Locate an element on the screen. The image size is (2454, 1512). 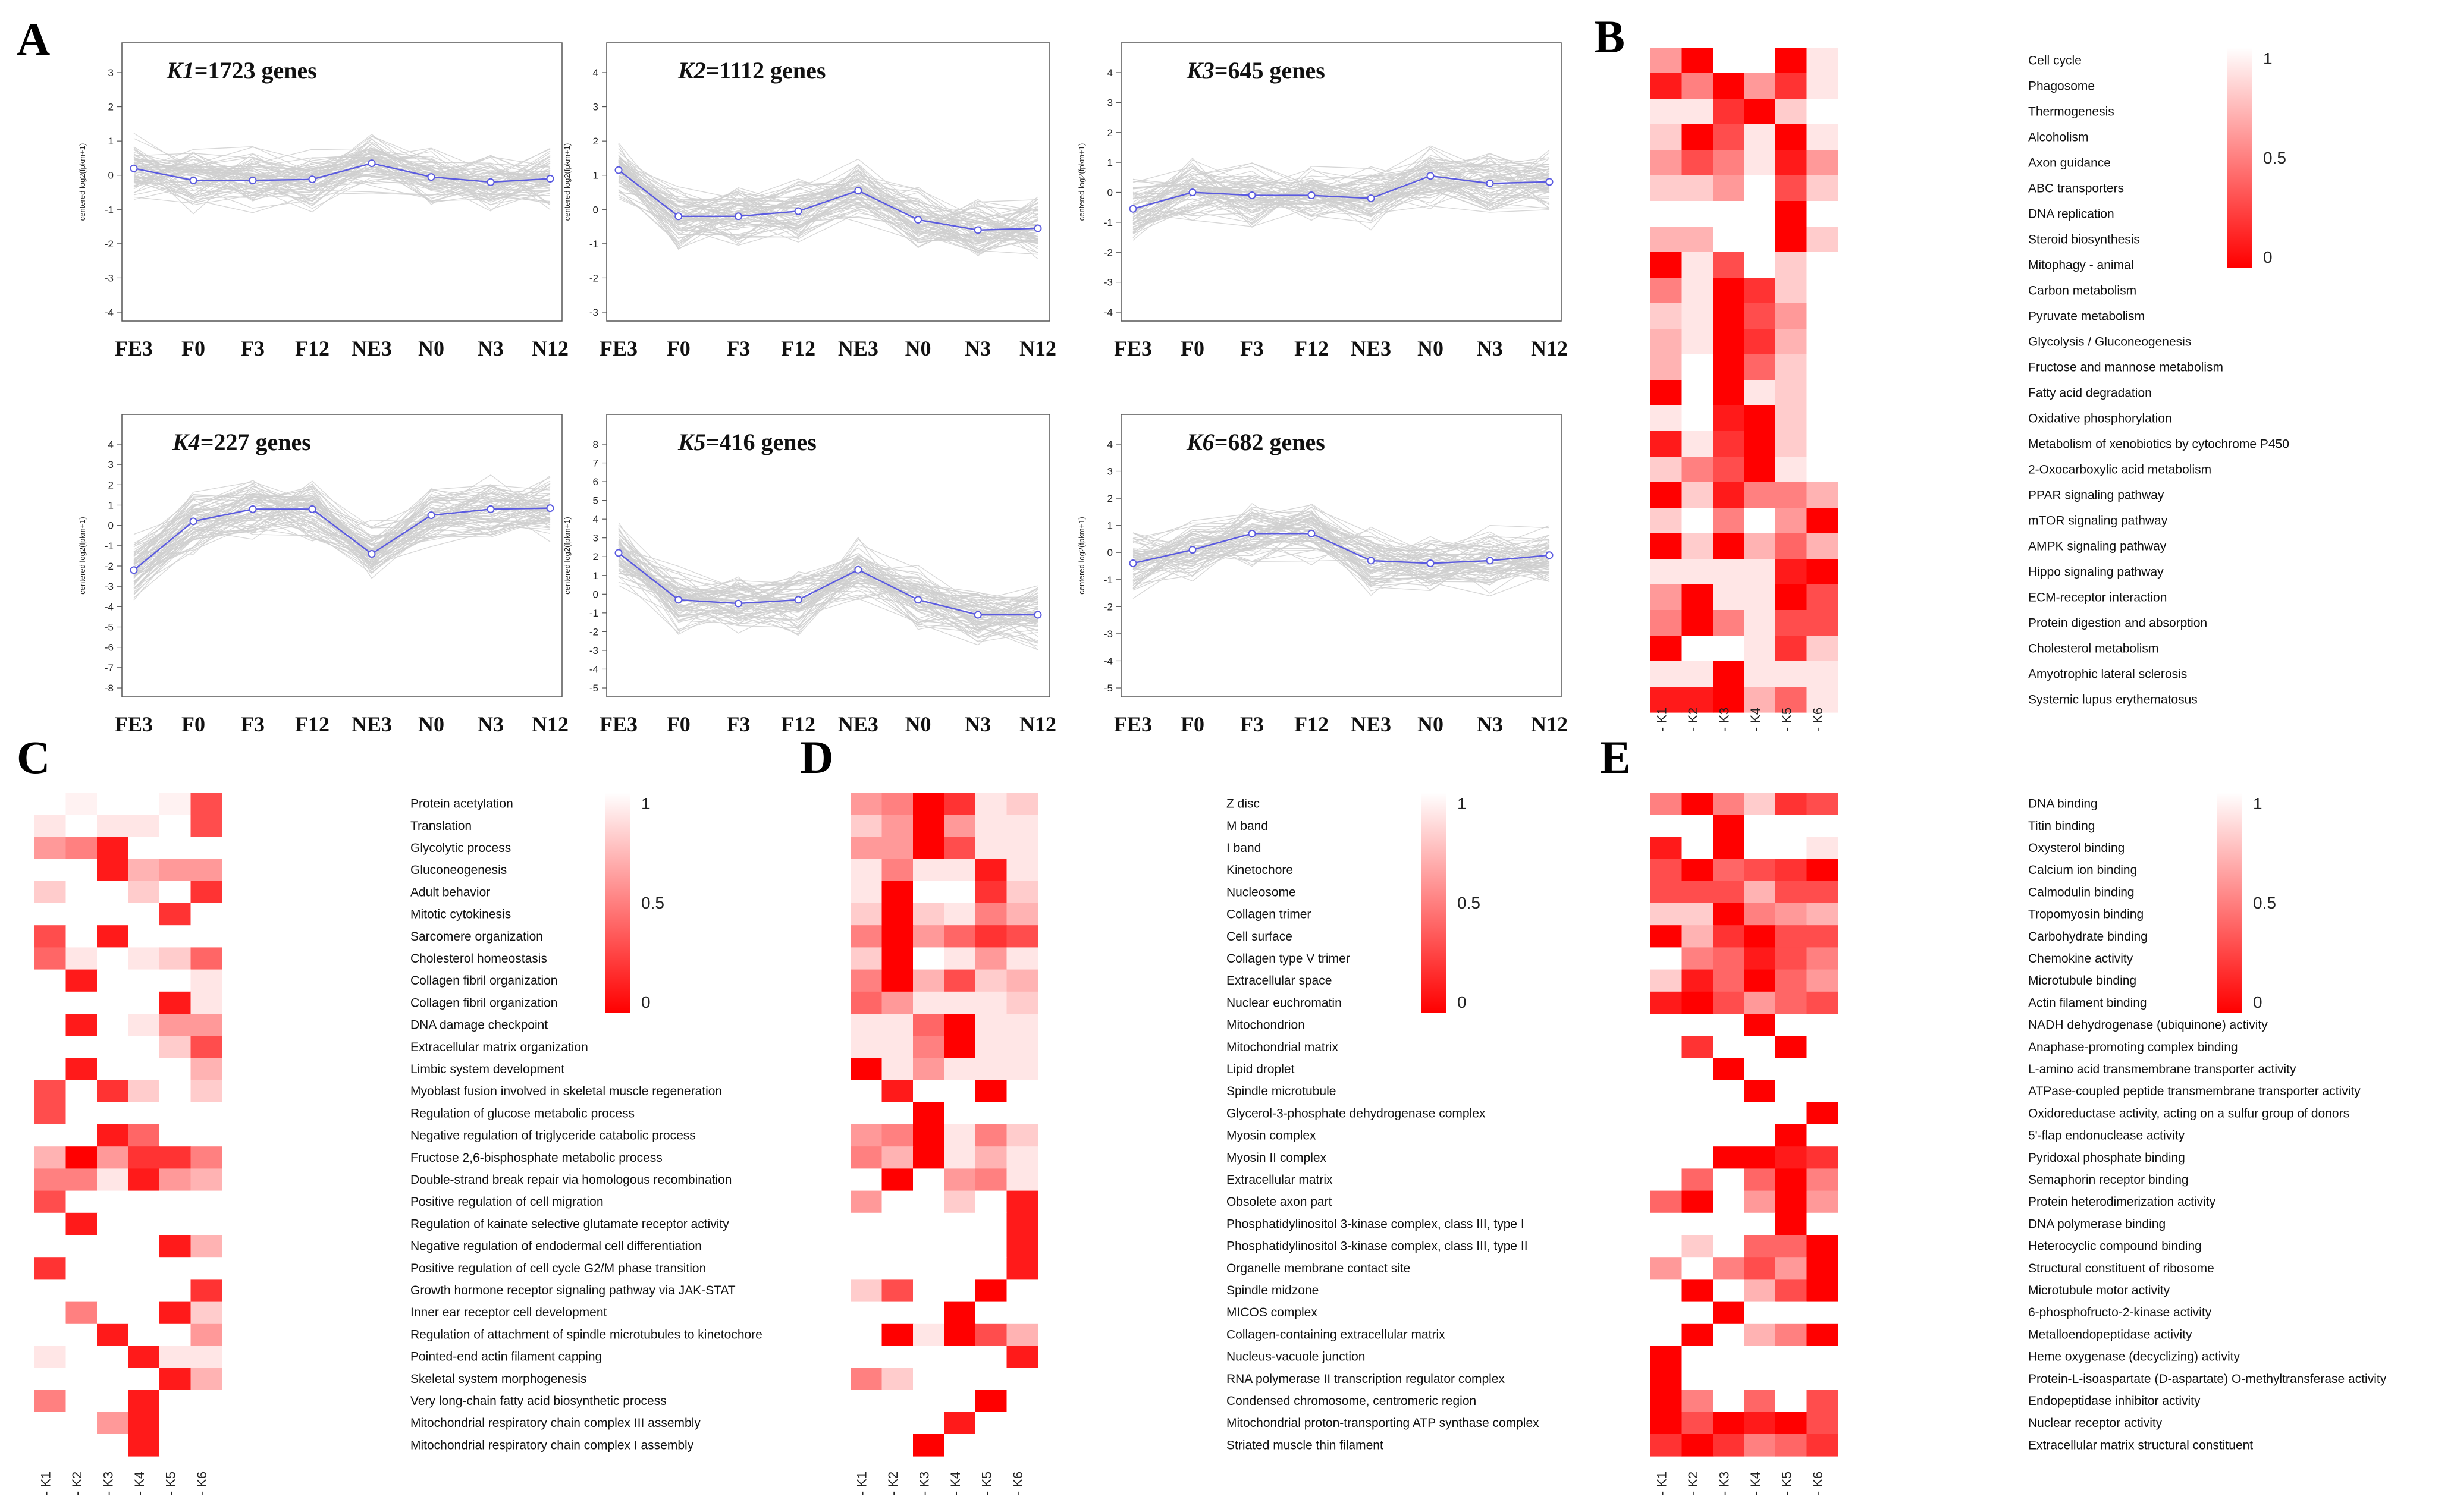
x-tick-label: FE3 is located at coordinates (134, 724).